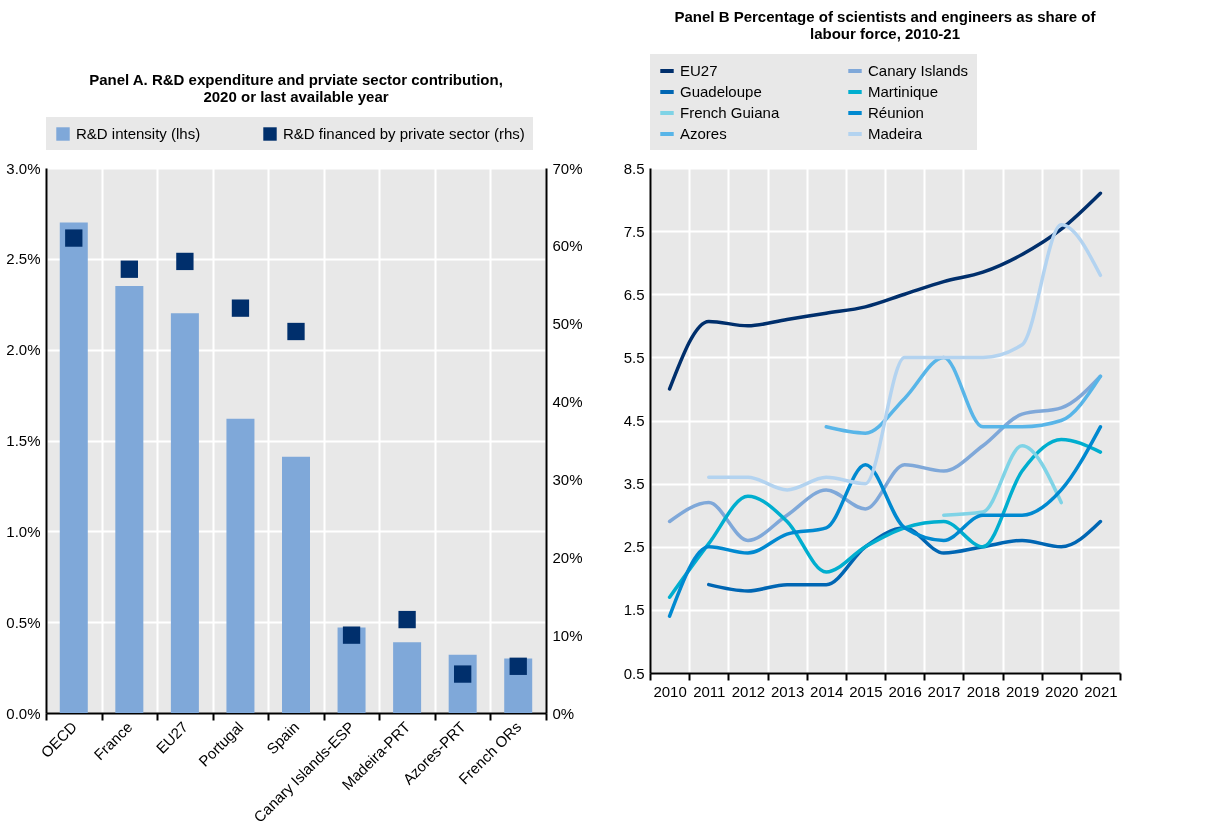 The height and width of the screenshot is (828, 1231). Describe the element at coordinates (730, 112) in the screenshot. I see `legend-label: French Guiana` at that location.